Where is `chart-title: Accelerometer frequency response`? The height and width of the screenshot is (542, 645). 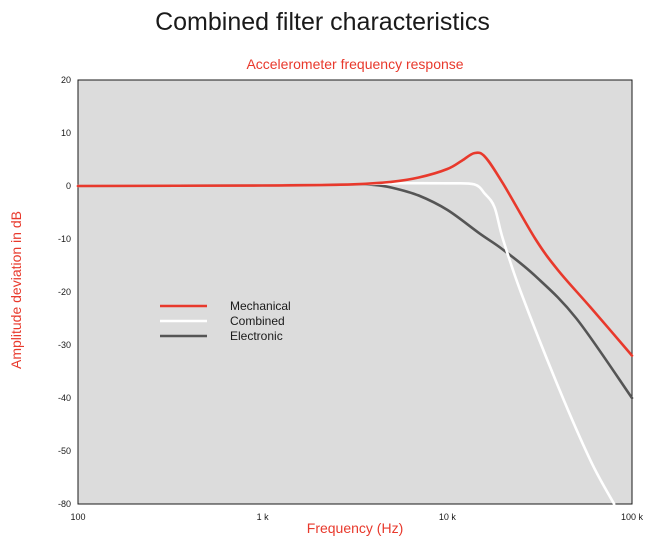 chart-title: Accelerometer frequency response is located at coordinates (354, 64).